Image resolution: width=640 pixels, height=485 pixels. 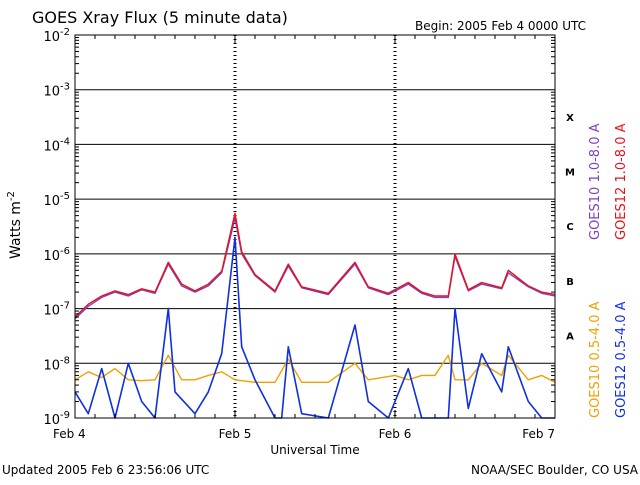 I want to click on y-axis-label: Watts m-2, so click(x=15, y=225).